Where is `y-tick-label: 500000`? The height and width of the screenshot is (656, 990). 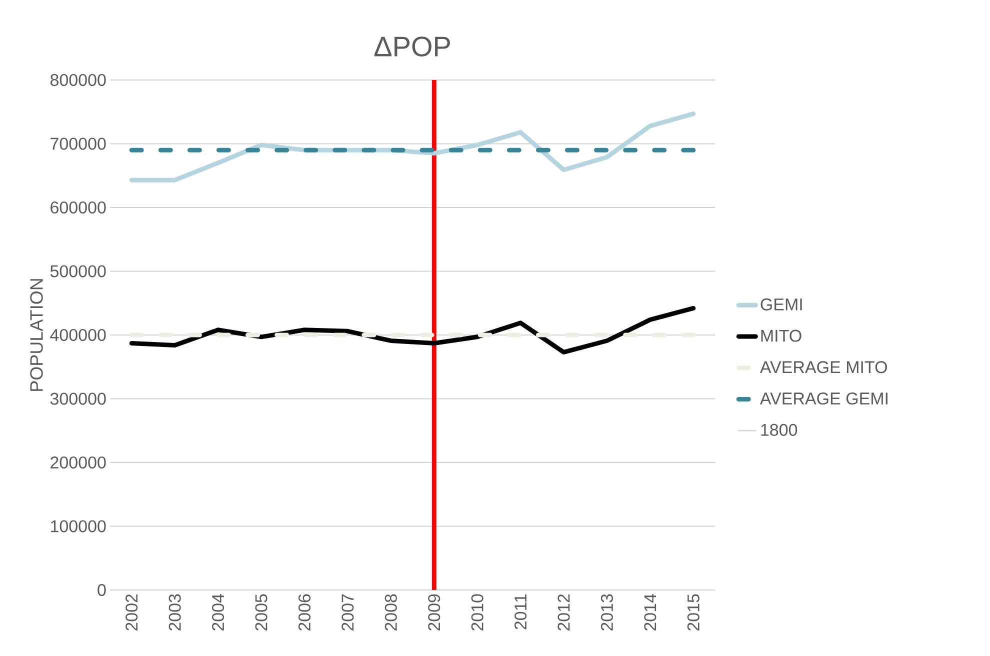 y-tick-label: 500000 is located at coordinates (78, 271).